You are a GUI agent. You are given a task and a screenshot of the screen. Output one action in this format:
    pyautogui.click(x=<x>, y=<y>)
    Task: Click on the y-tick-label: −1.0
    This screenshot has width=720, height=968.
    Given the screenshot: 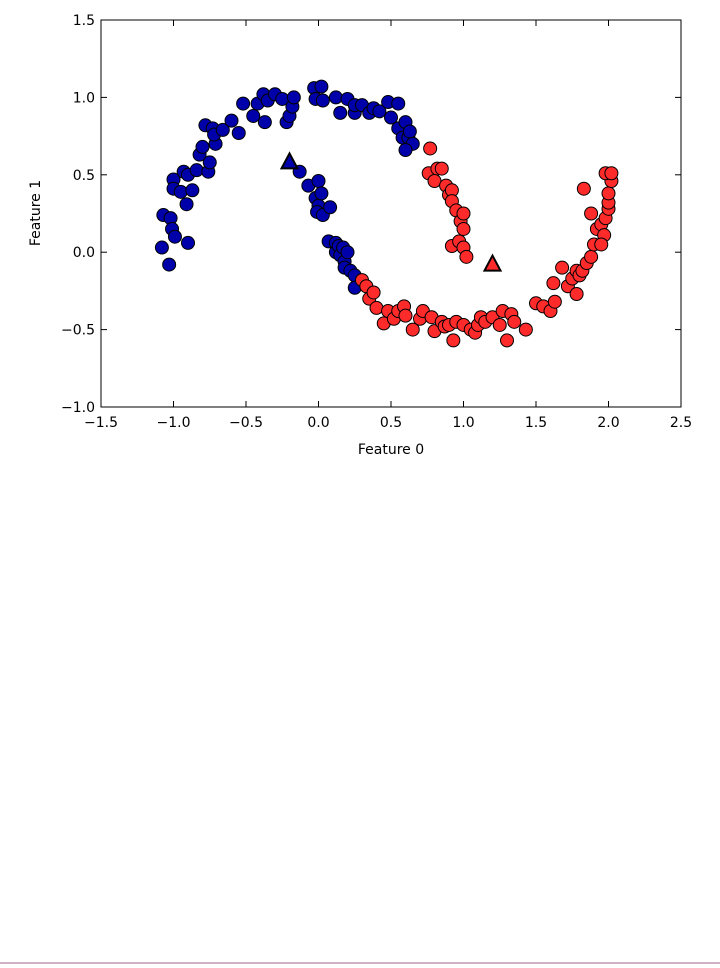 What is the action you would take?
    pyautogui.click(x=78, y=408)
    